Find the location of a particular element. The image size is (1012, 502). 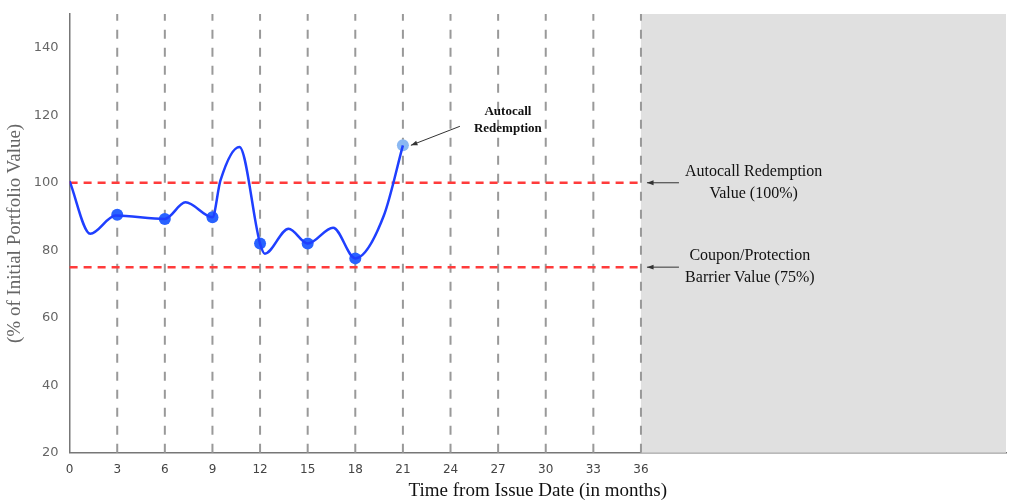

x-tick-label: 3 is located at coordinates (117, 469).